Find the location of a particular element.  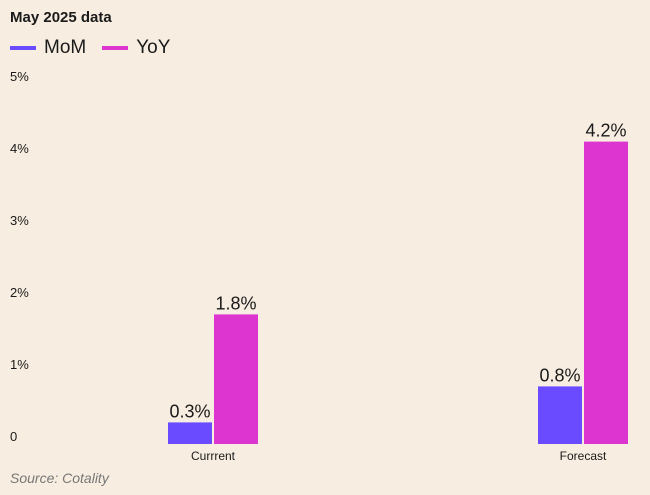

y-tick-label: 4% is located at coordinates (19, 148).